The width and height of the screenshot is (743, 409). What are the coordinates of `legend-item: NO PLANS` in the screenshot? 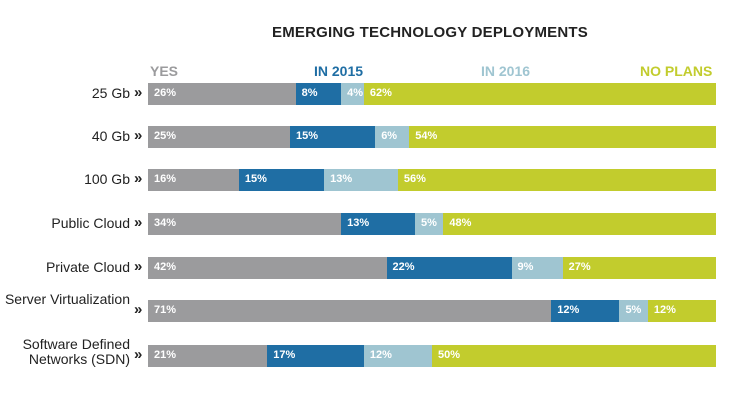 It's located at (676, 71).